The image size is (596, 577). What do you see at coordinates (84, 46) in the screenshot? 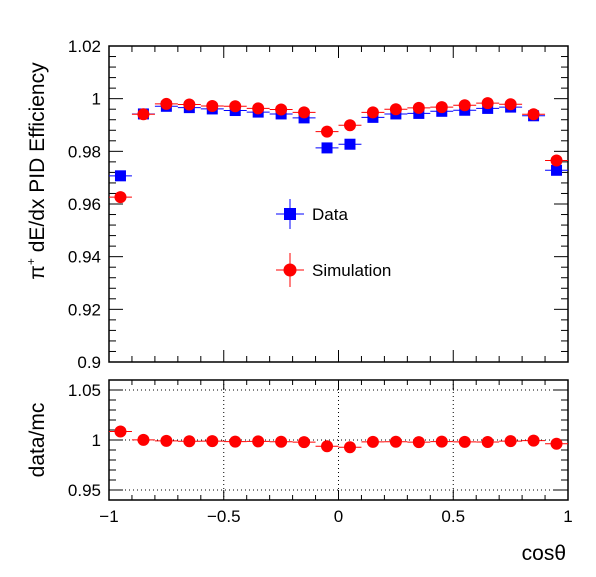
I see `top-y-tick-label: 1.02` at bounding box center [84, 46].